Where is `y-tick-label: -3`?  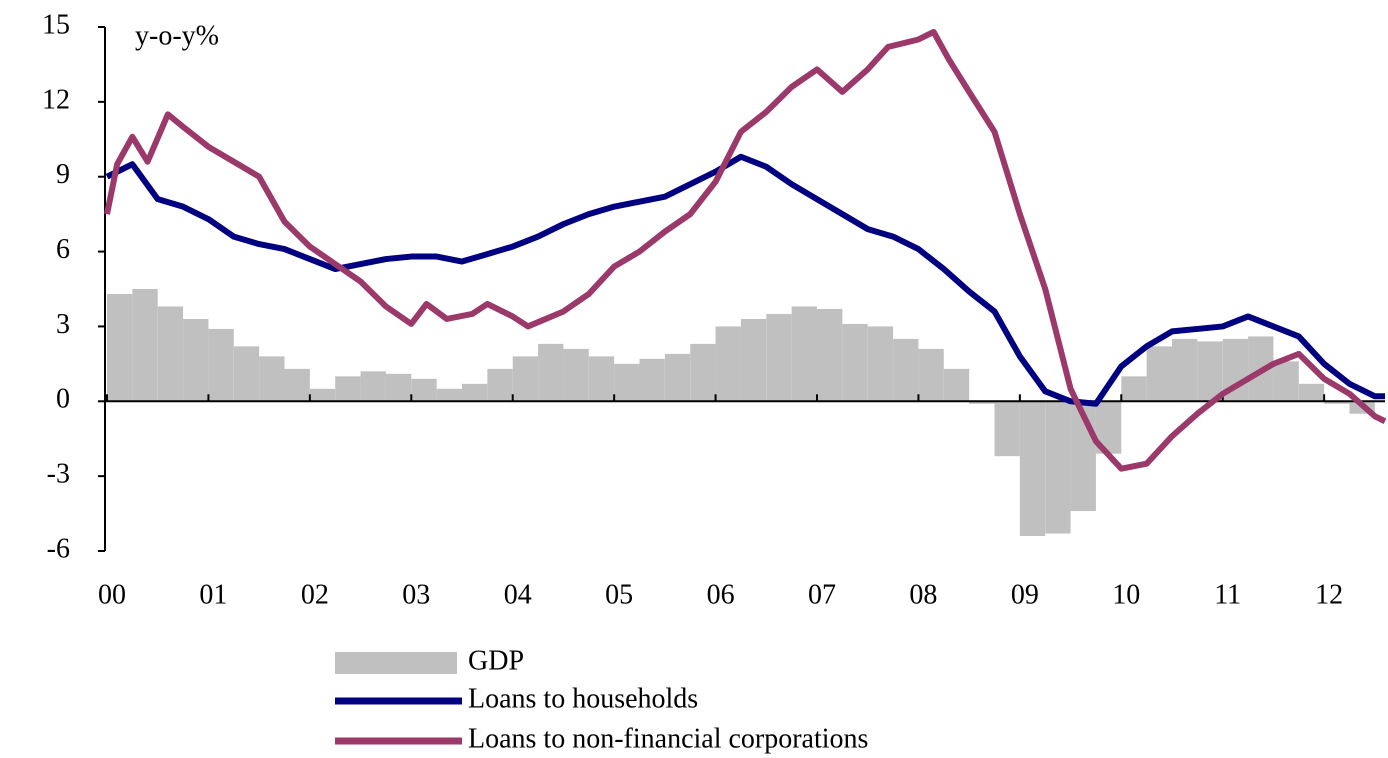
y-tick-label: -3 is located at coordinates (58, 474).